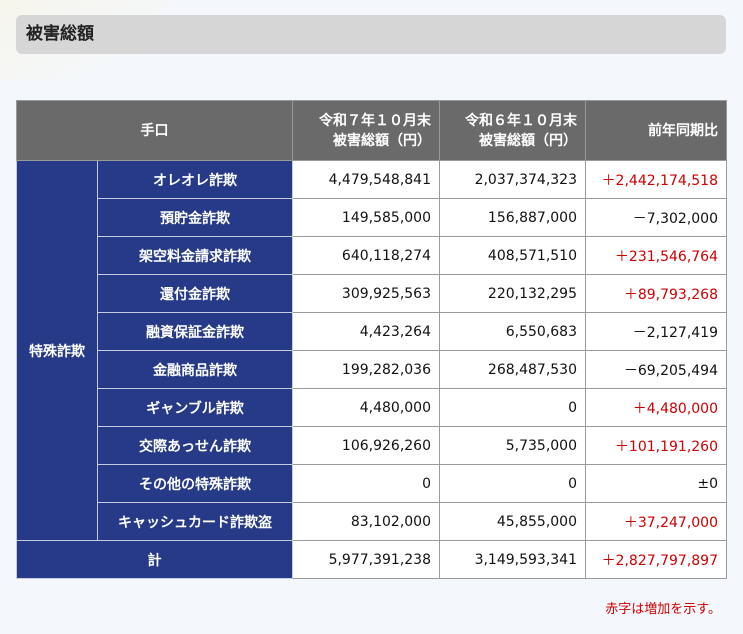  Describe the element at coordinates (195, 331) in the screenshot. I see `row-label: 融資保証金詐欺` at that location.